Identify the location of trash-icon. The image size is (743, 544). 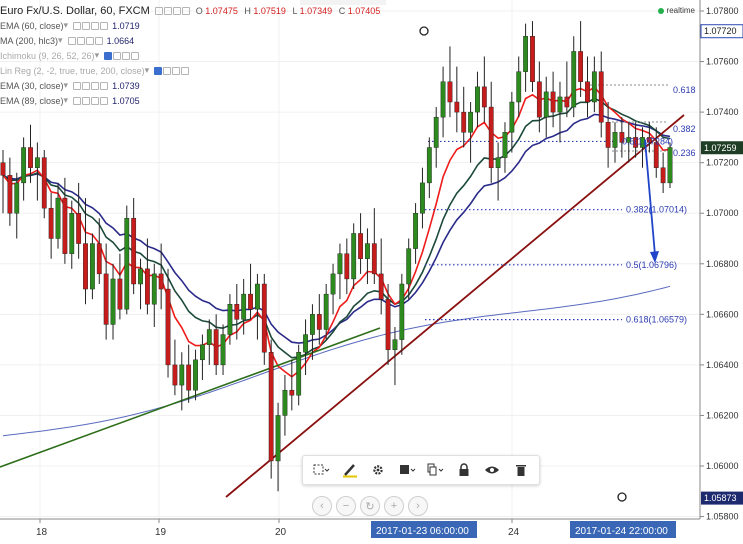
(521, 470).